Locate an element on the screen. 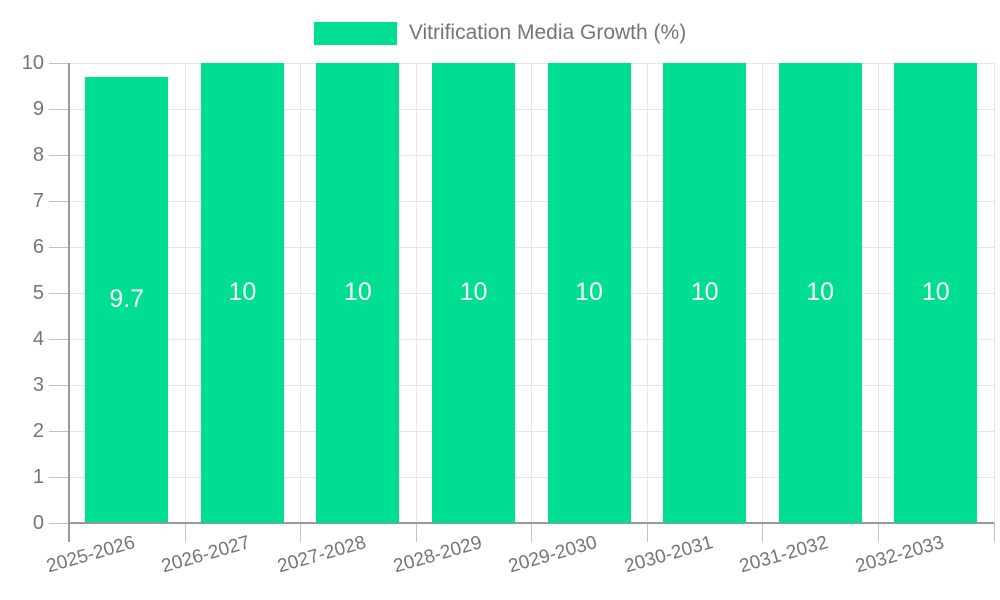 The image size is (1000, 600). x-axis-label: 2027-2028 is located at coordinates (322, 555).